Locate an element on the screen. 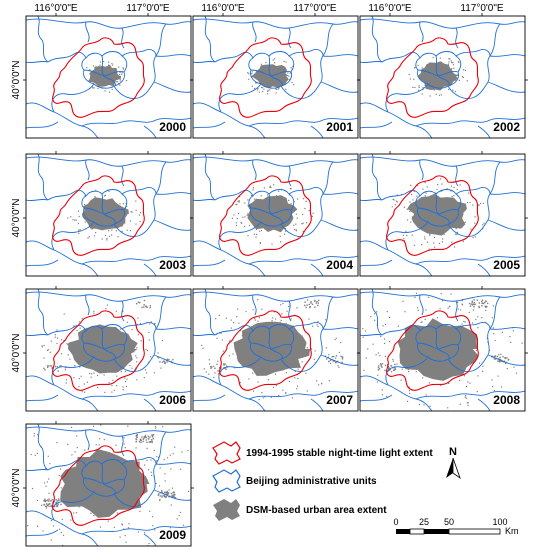 The image size is (536, 550). legend-item-urban: DSM-based urban area extent is located at coordinates (300, 510).